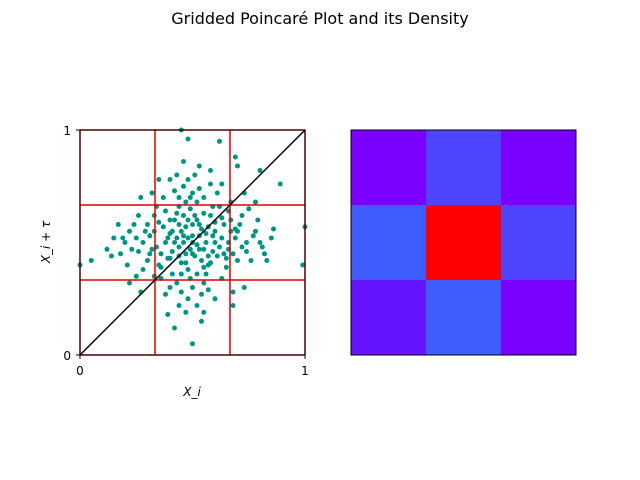 Image resolution: width=640 pixels, height=480 pixels. I want to click on y-axis-label: X_i + τ, so click(46, 242).